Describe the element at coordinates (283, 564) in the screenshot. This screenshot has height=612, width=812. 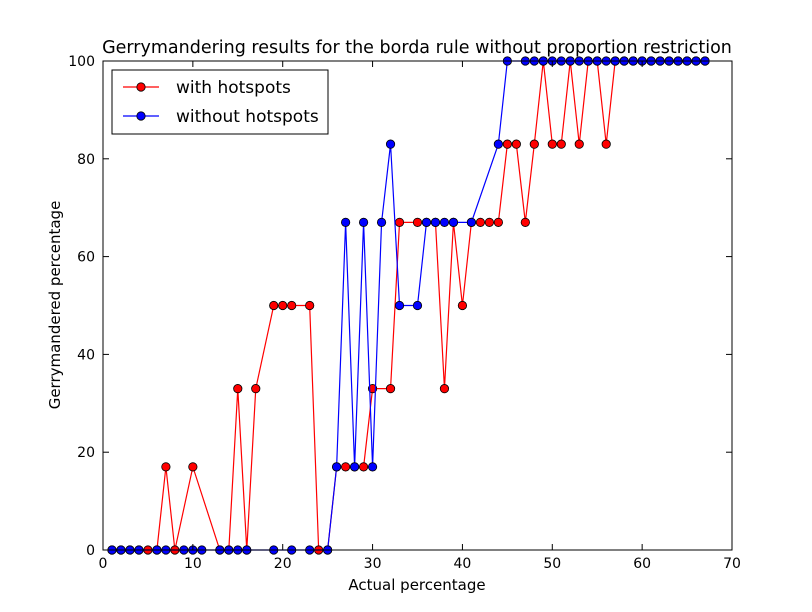
I see `x-tick-label: 20` at that location.